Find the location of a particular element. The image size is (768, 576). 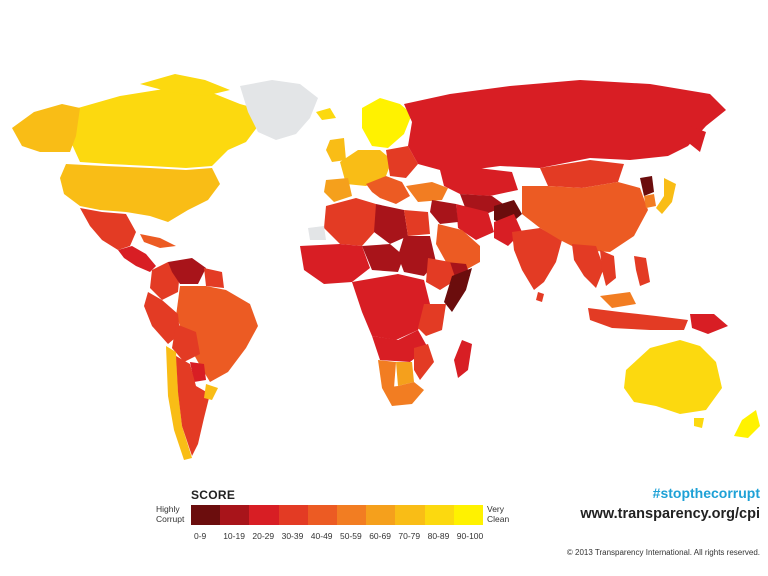

region-eastern-europe is located at coordinates (402, 162).